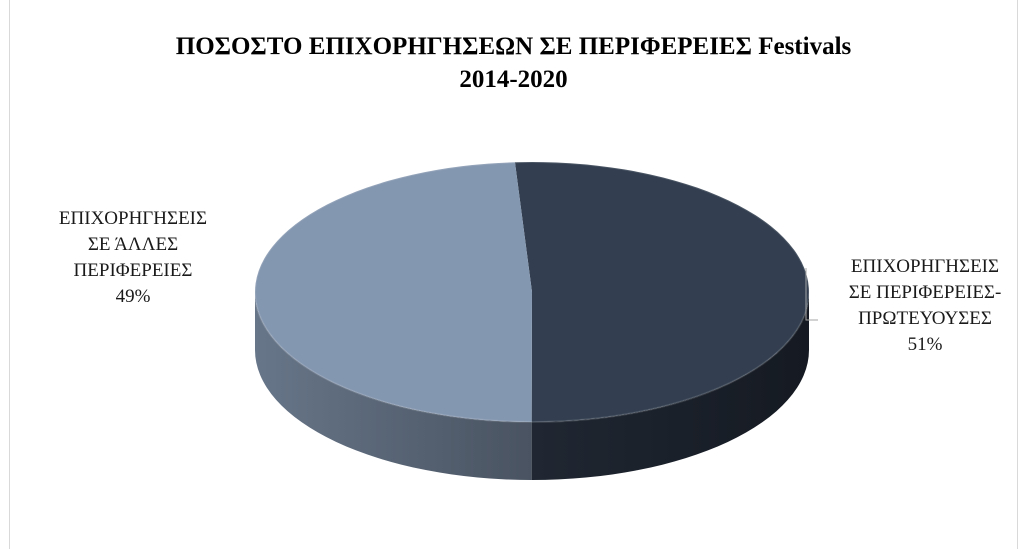  What do you see at coordinates (133, 218) in the screenshot?
I see `data-label-other-regions-line-1: ΕΠΙΧΟΡΗΓΗΣΕΙΣ` at bounding box center [133, 218].